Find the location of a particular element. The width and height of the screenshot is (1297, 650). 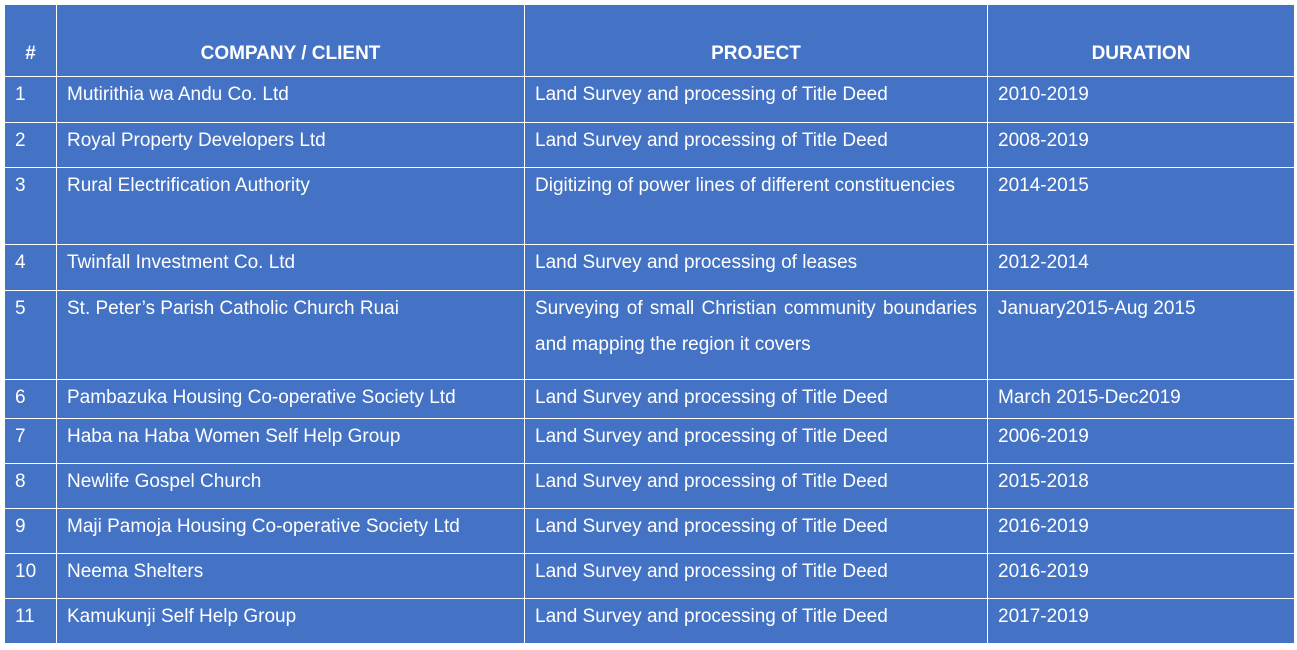

row-number: 6 is located at coordinates (30, 399).